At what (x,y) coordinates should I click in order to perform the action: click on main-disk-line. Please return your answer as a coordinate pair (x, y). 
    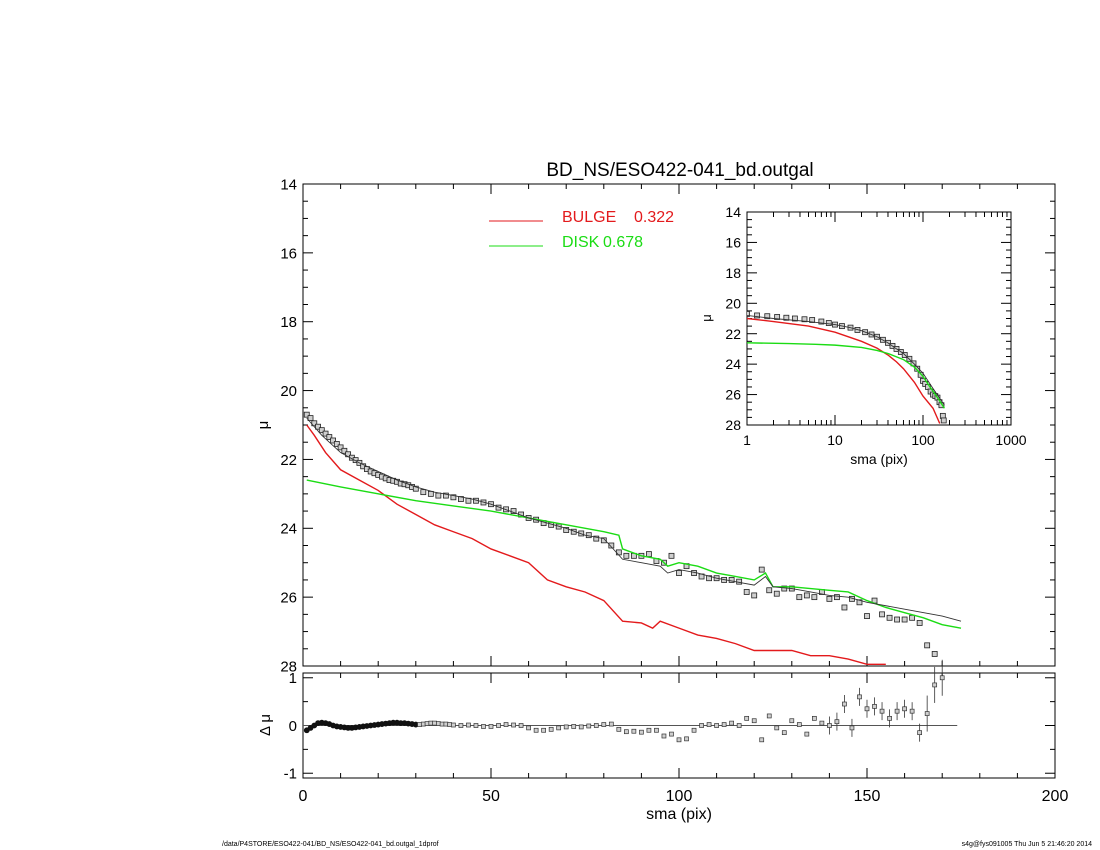
    Looking at the image, I should click on (634, 554).